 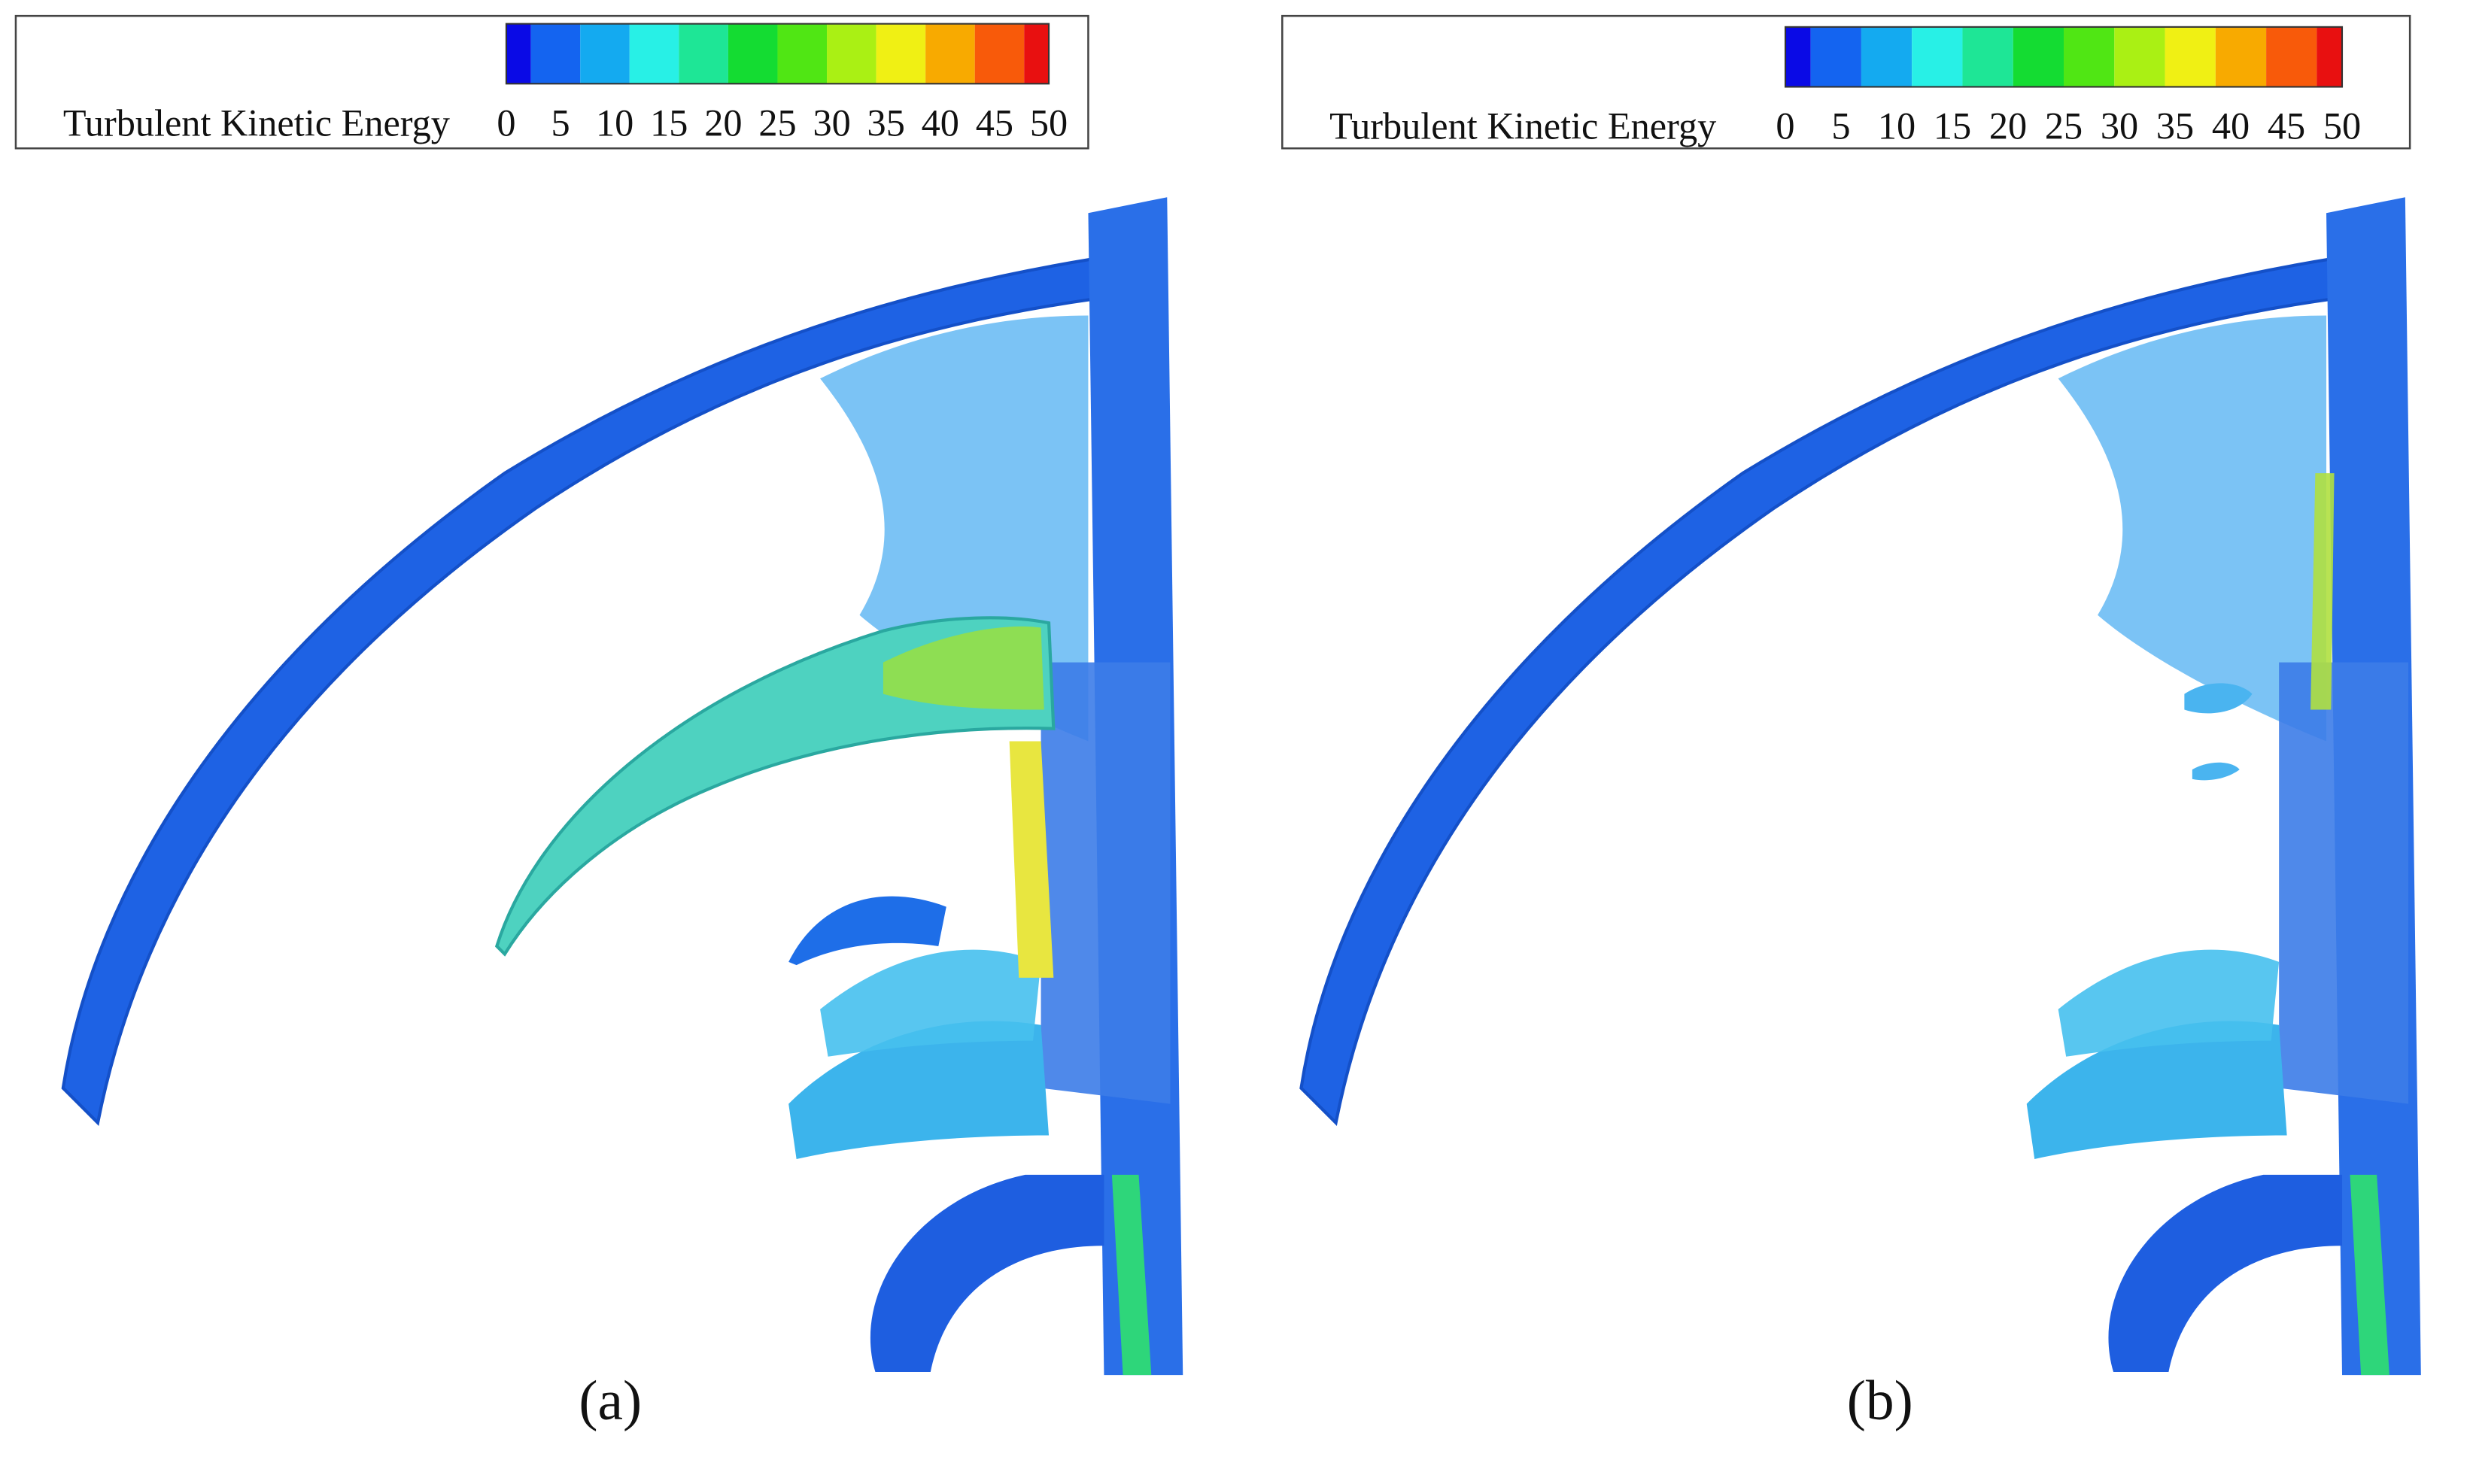 I want to click on render-b-extra, so click(x=2260, y=627).